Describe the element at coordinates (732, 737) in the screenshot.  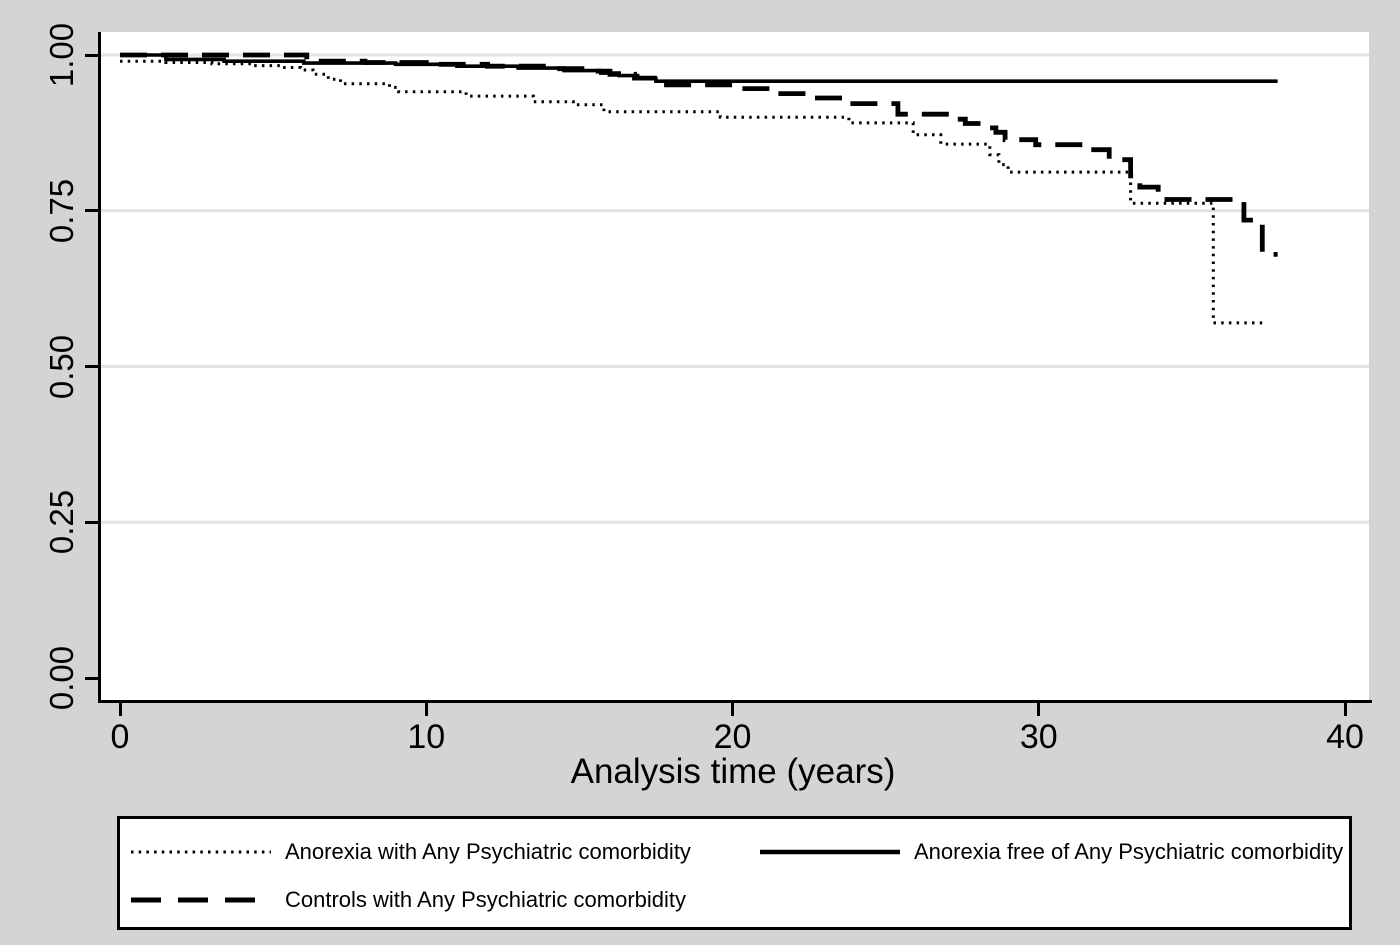
I see `x-tick-label: 20` at that location.